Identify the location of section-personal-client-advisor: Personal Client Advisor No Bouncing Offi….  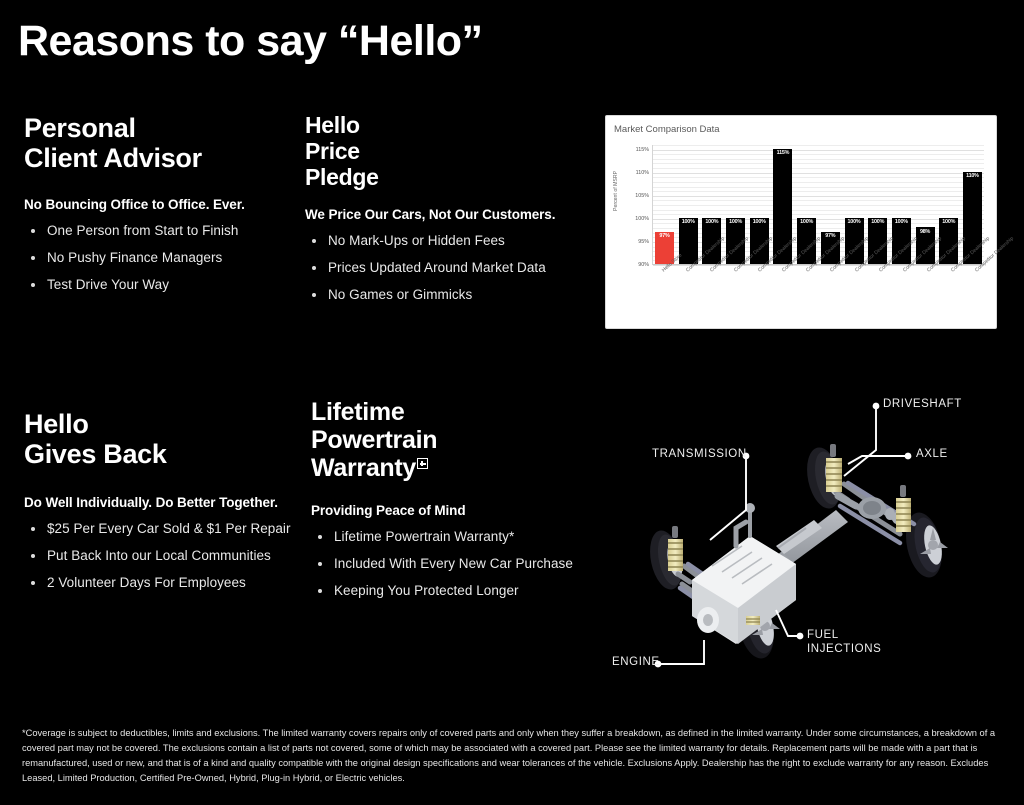
(156, 208).